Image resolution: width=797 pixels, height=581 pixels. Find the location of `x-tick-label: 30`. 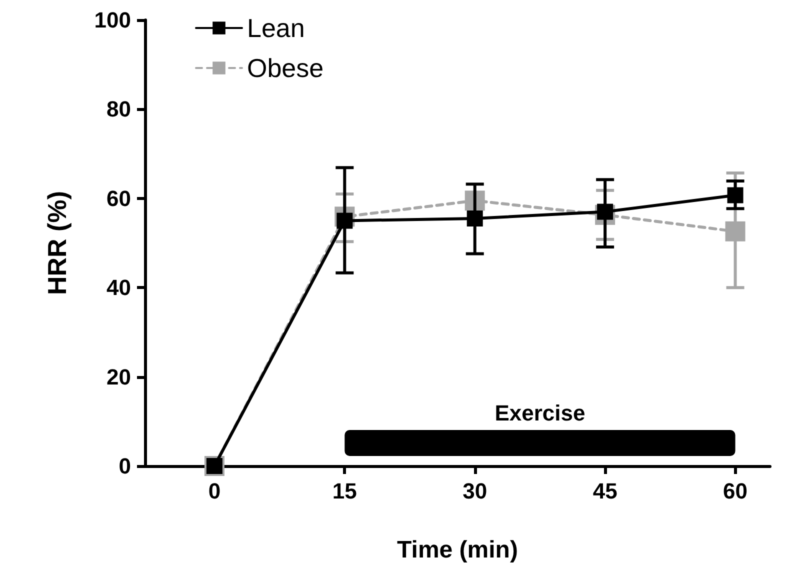

x-tick-label: 30 is located at coordinates (475, 491).